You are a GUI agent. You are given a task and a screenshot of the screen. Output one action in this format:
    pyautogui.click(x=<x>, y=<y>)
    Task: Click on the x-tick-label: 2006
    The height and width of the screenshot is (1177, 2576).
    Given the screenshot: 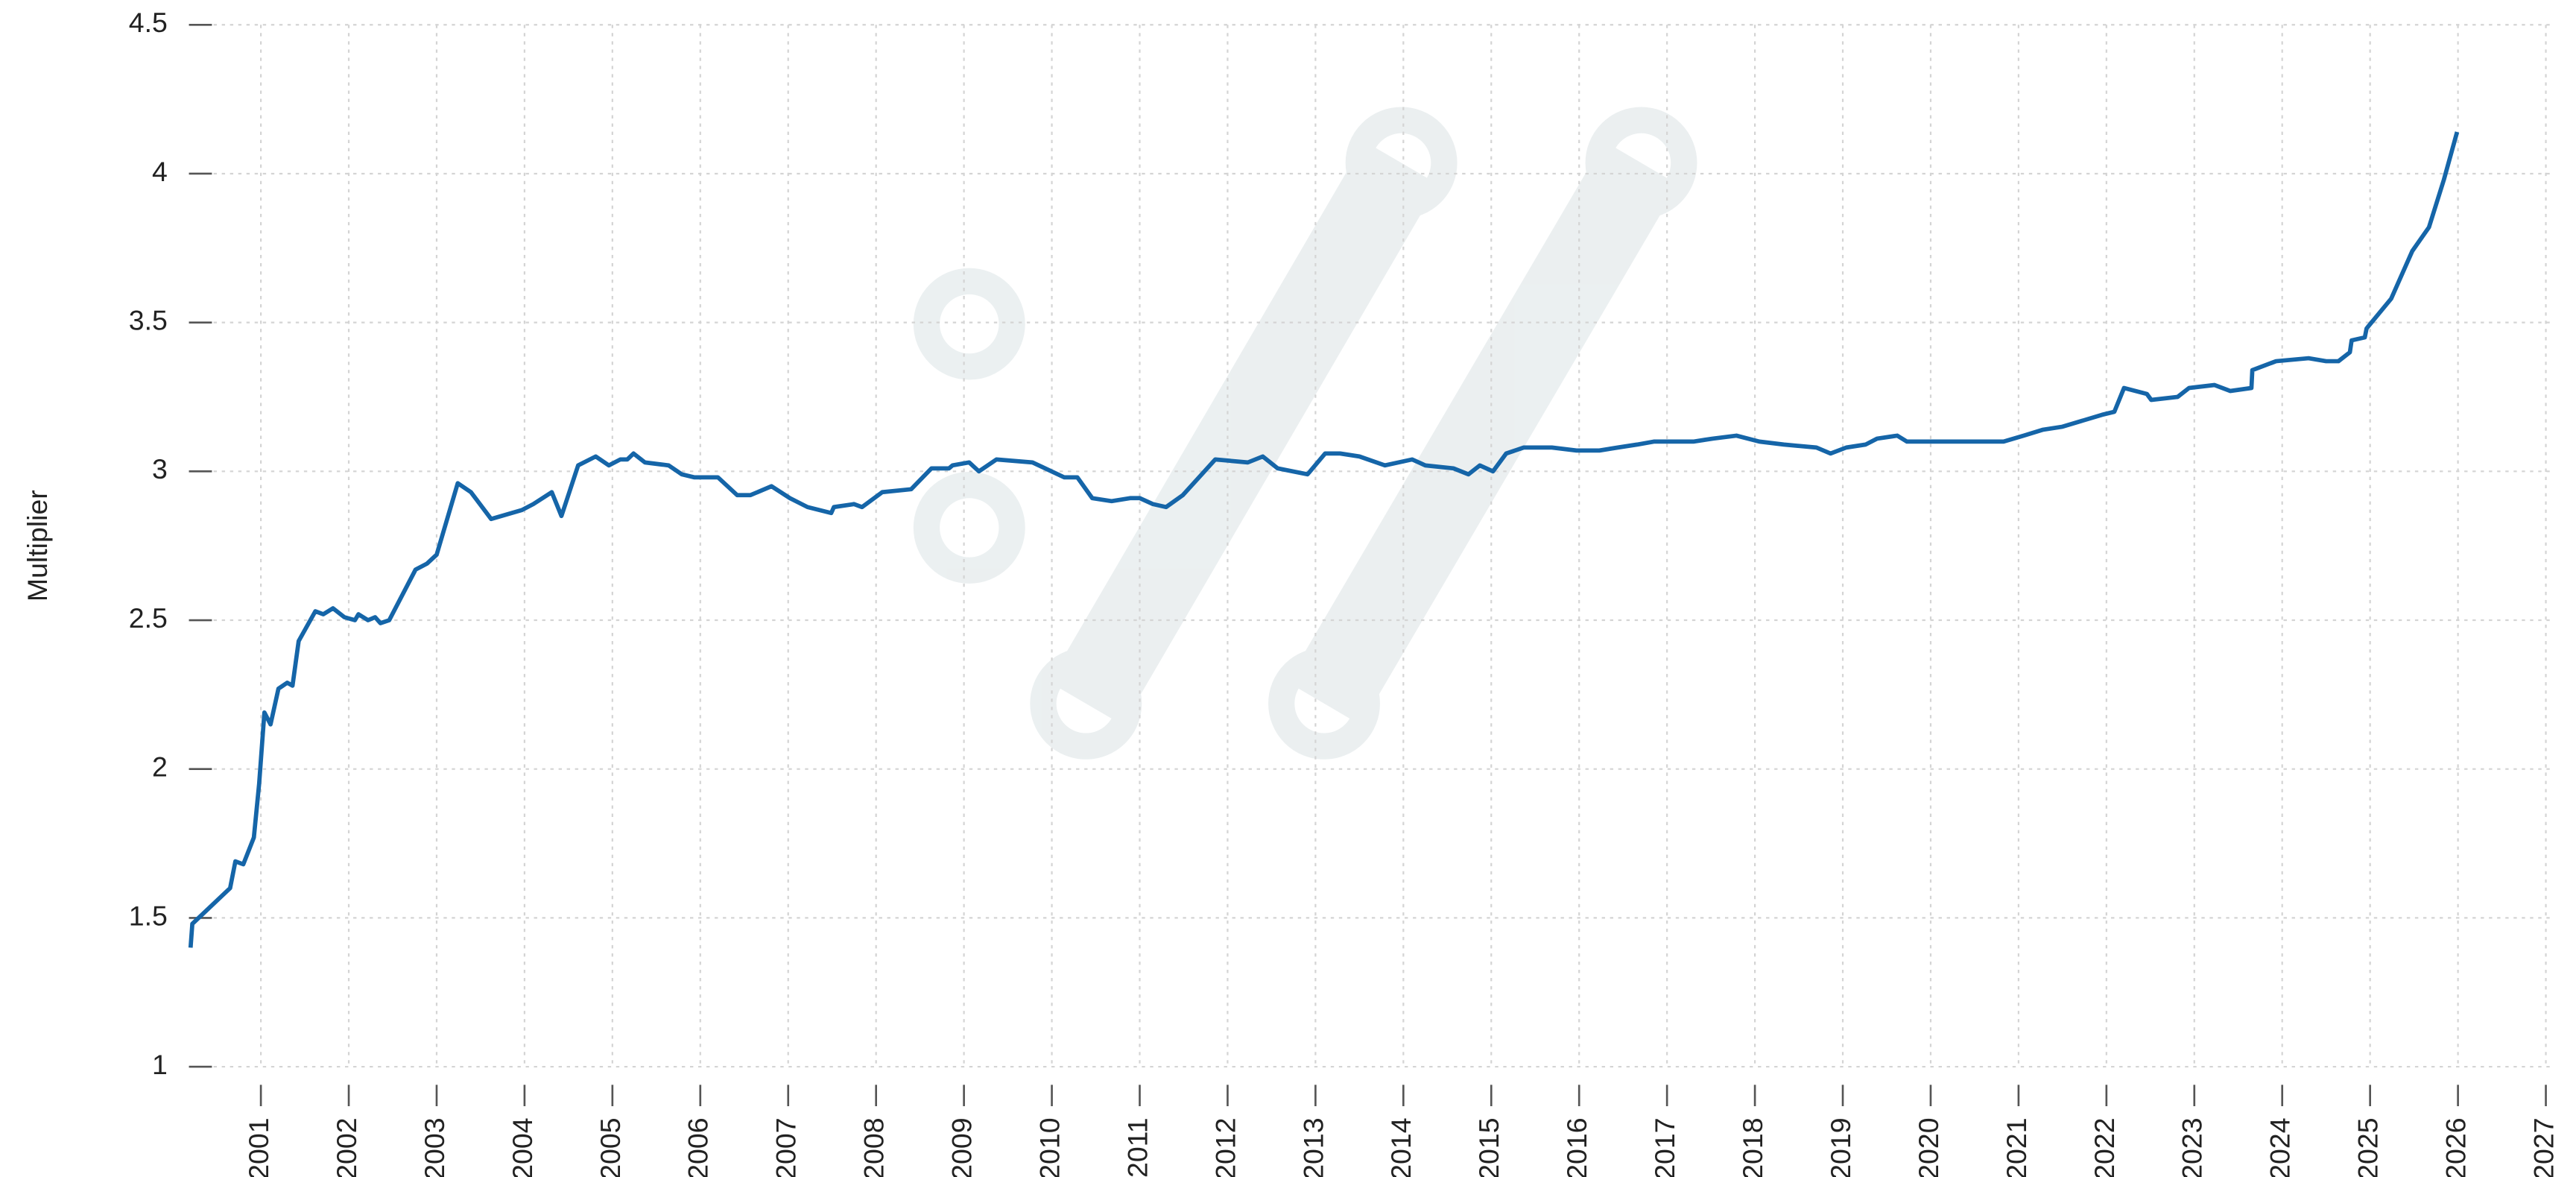 What is the action you would take?
    pyautogui.click(x=698, y=1147)
    